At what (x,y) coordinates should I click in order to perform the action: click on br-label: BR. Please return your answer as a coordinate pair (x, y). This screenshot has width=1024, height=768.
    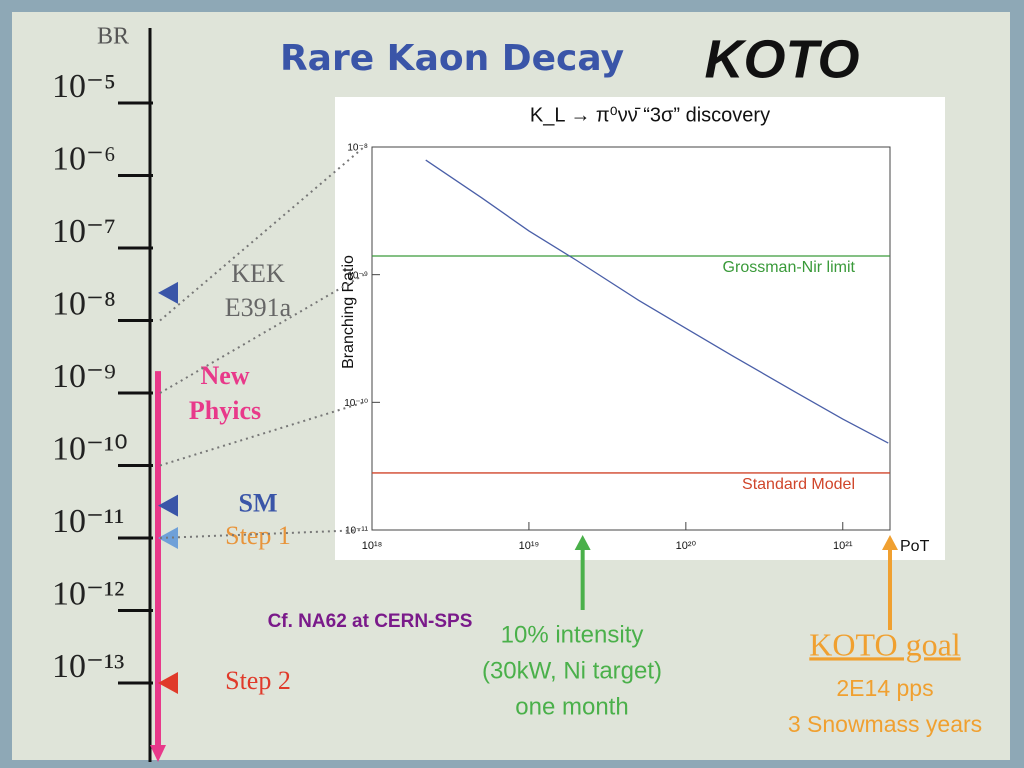
    Looking at the image, I should click on (113, 37).